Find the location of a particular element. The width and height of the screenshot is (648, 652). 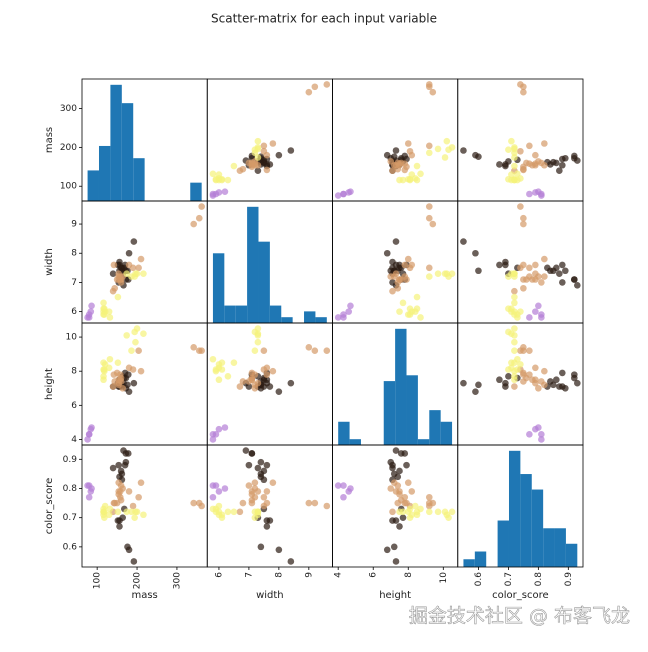

x-axis-label: height is located at coordinates (395, 595).